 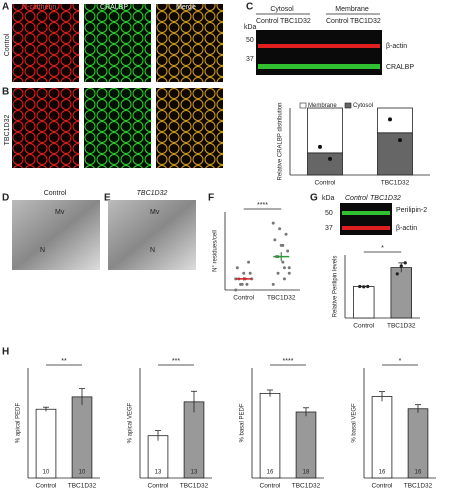 I want to click on significance: *, so click(x=382, y=248).